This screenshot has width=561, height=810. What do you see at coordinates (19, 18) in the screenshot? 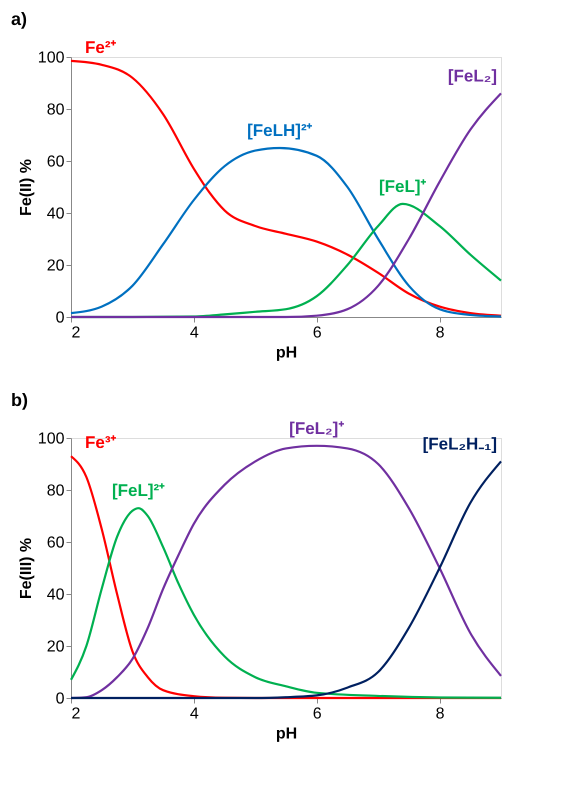
I see `chart-title: a)` at bounding box center [19, 18].